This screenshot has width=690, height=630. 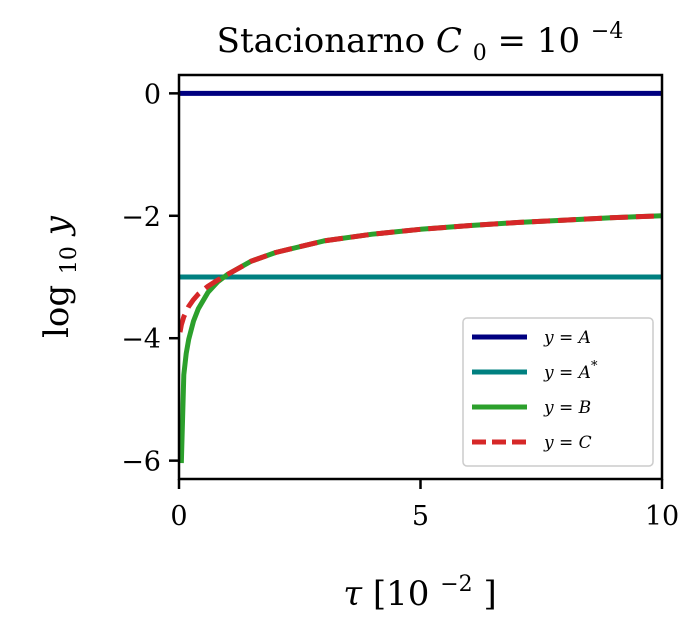 I want to click on chart-title: Stacionarno C 0 = 10 −4, so click(x=420, y=44).